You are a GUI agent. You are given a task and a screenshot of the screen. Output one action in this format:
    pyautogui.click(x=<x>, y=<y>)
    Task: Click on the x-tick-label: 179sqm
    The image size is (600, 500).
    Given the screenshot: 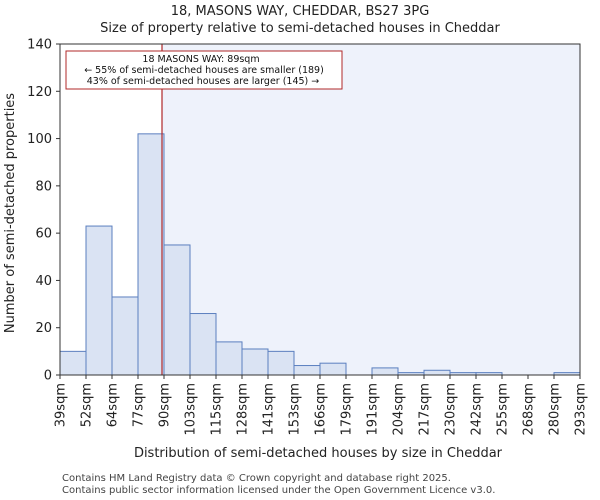 What is the action you would take?
    pyautogui.click(x=347, y=409)
    